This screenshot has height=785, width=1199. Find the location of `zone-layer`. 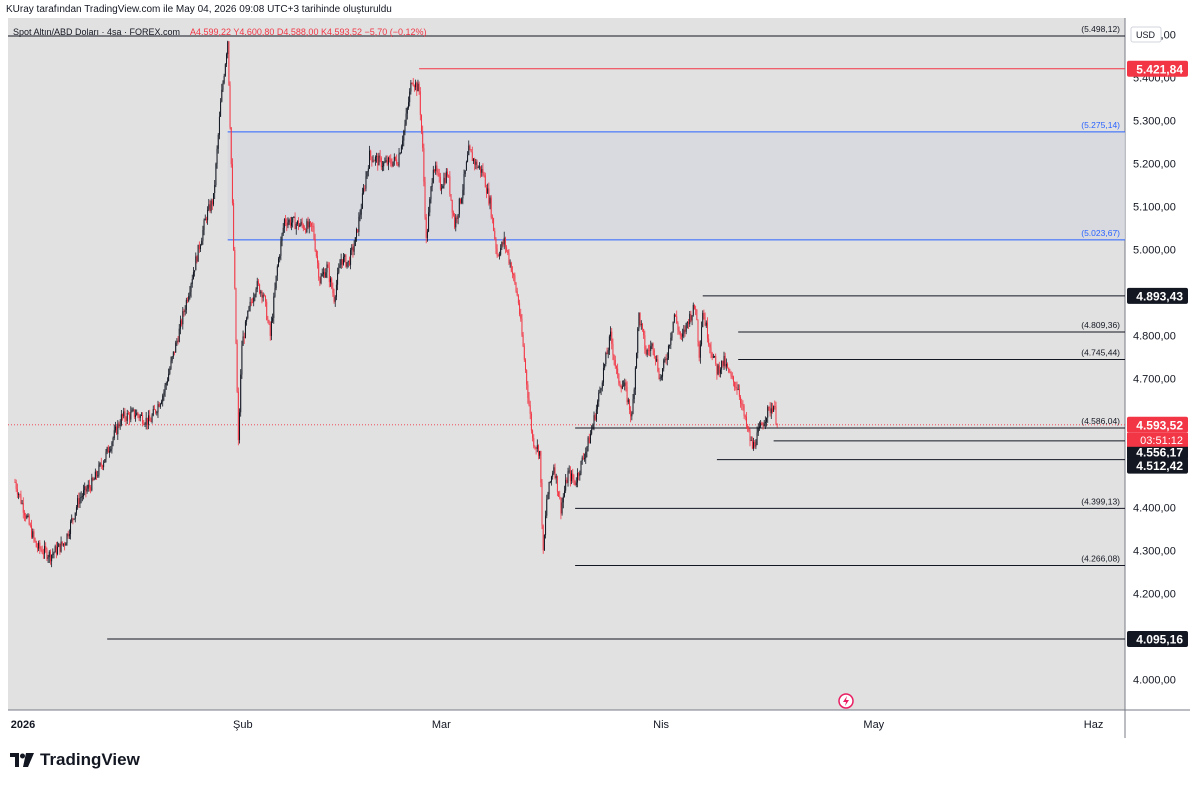

zone-layer is located at coordinates (676, 185).